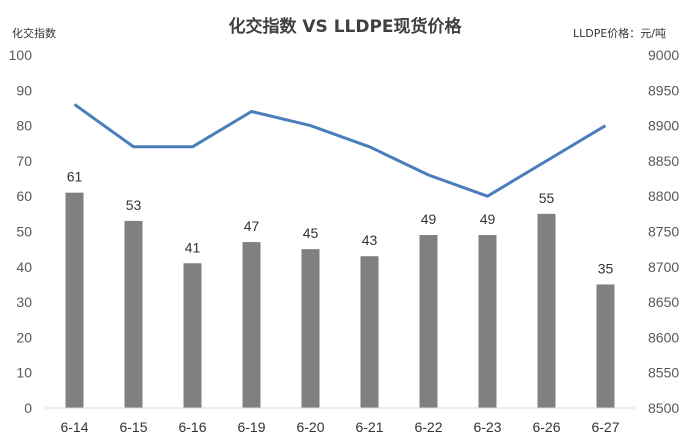 The image size is (690, 444). What do you see at coordinates (24, 161) in the screenshot?
I see `left-tick-label: 70` at bounding box center [24, 161].